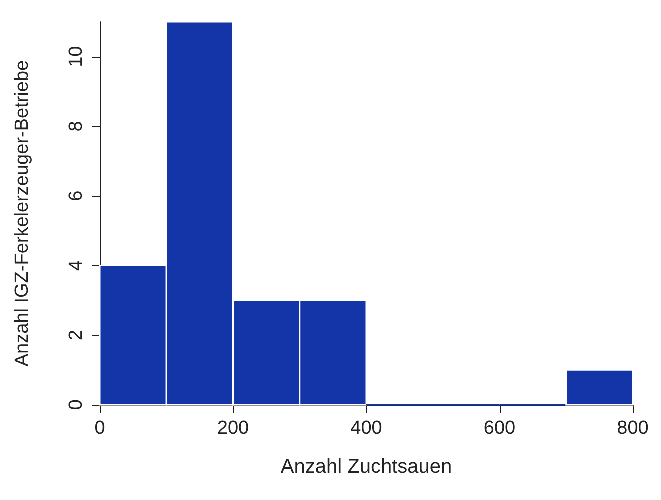  What do you see at coordinates (76, 126) in the screenshot?
I see `y-tick-label: 8` at bounding box center [76, 126].